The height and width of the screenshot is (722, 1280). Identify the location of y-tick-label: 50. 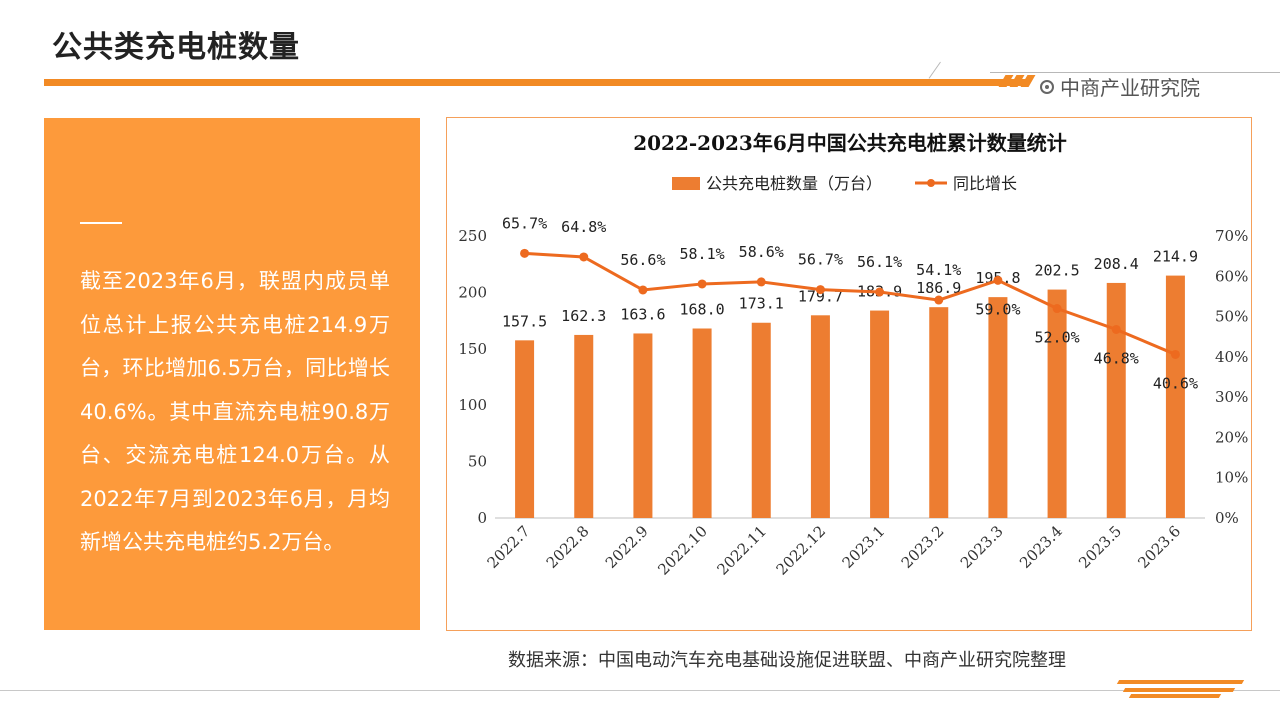
(477, 462).